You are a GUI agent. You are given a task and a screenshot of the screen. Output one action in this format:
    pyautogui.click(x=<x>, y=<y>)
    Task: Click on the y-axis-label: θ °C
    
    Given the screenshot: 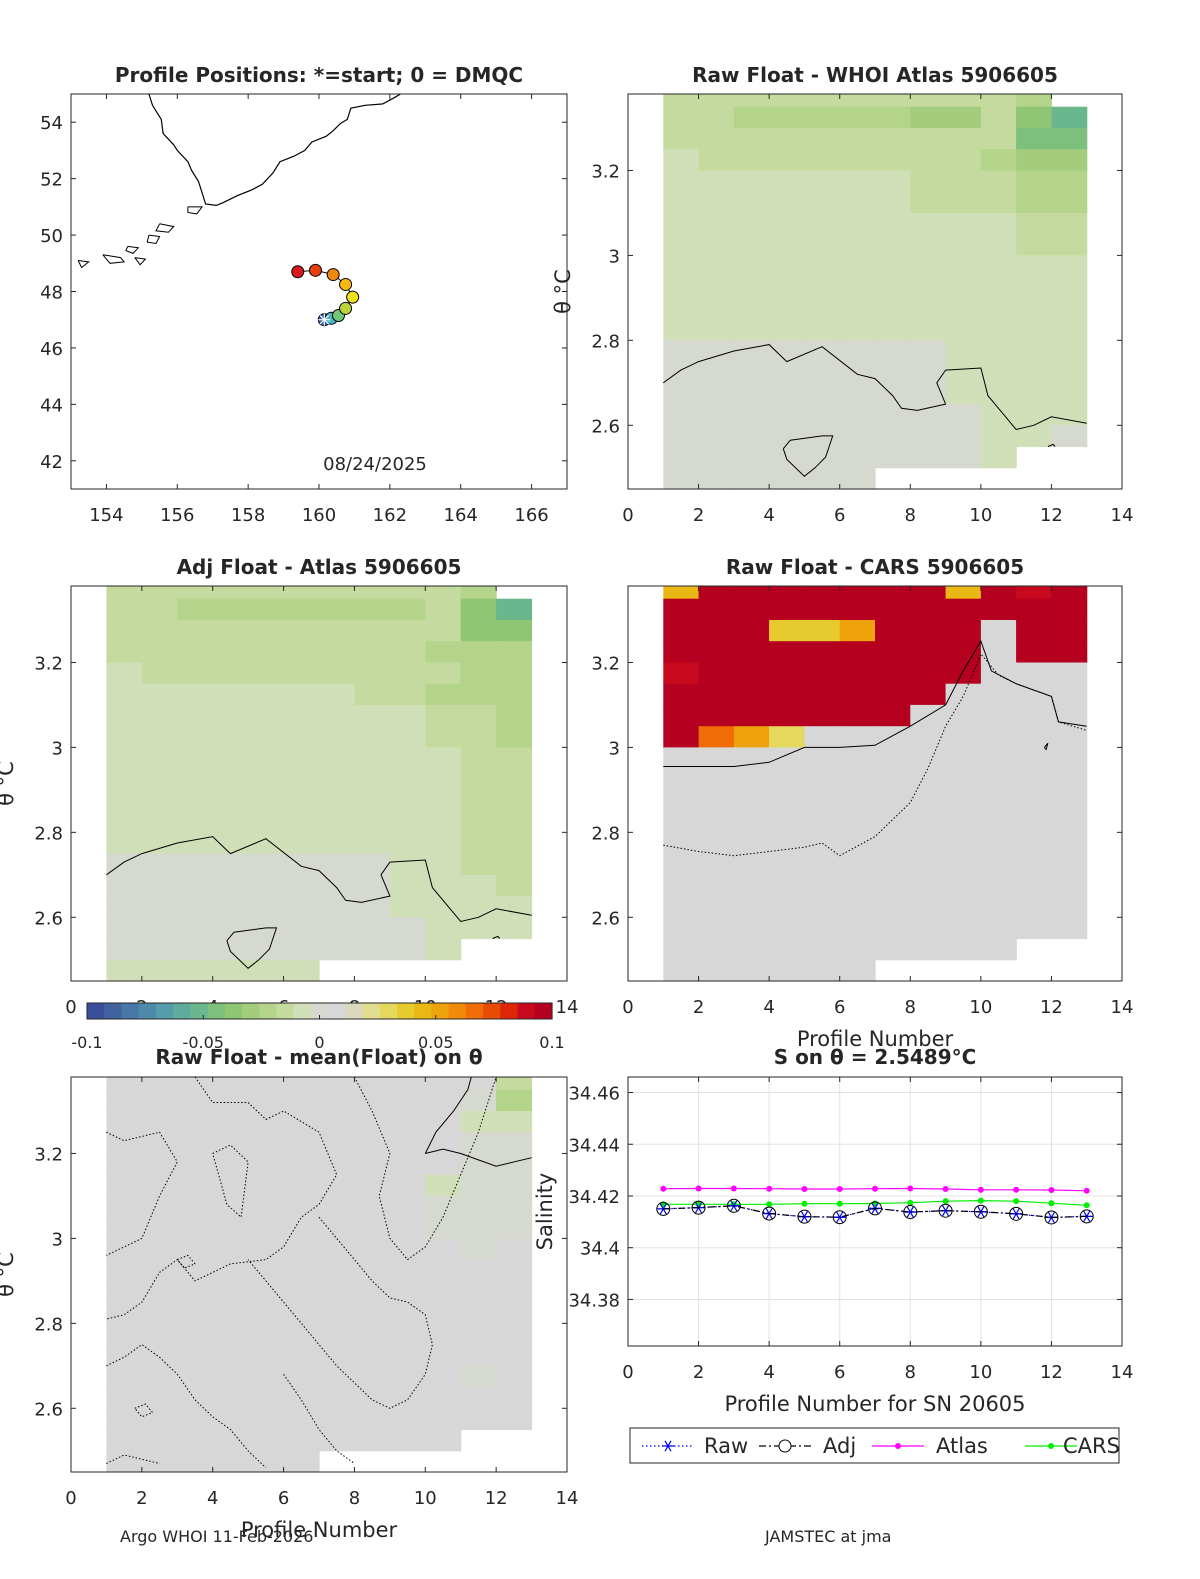 What is the action you would take?
    pyautogui.click(x=563, y=291)
    